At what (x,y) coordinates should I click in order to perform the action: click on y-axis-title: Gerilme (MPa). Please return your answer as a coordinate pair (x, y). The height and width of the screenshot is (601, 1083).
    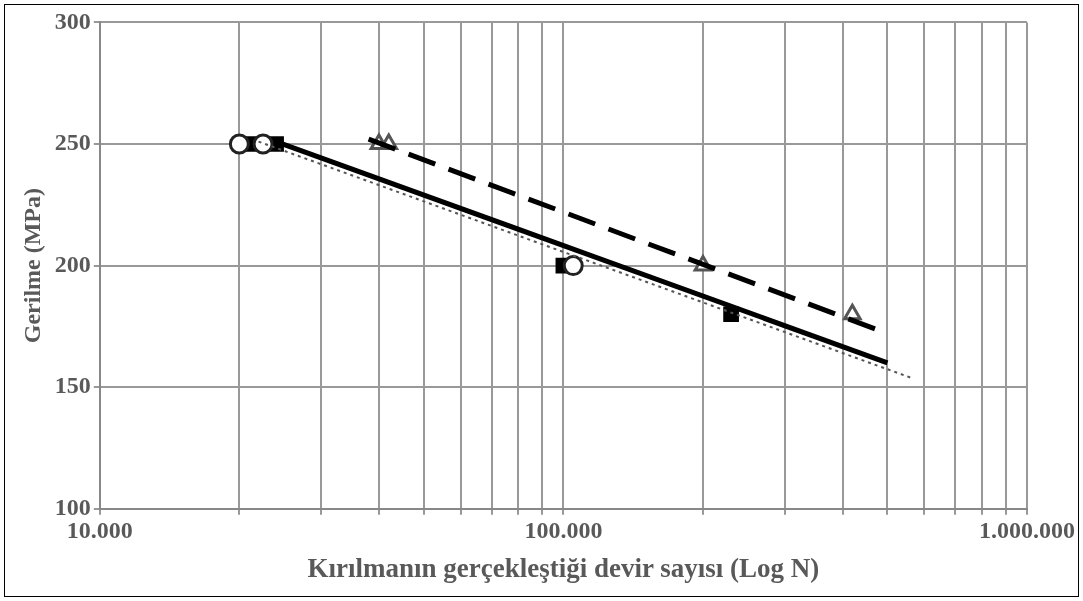
    Looking at the image, I should click on (31, 265).